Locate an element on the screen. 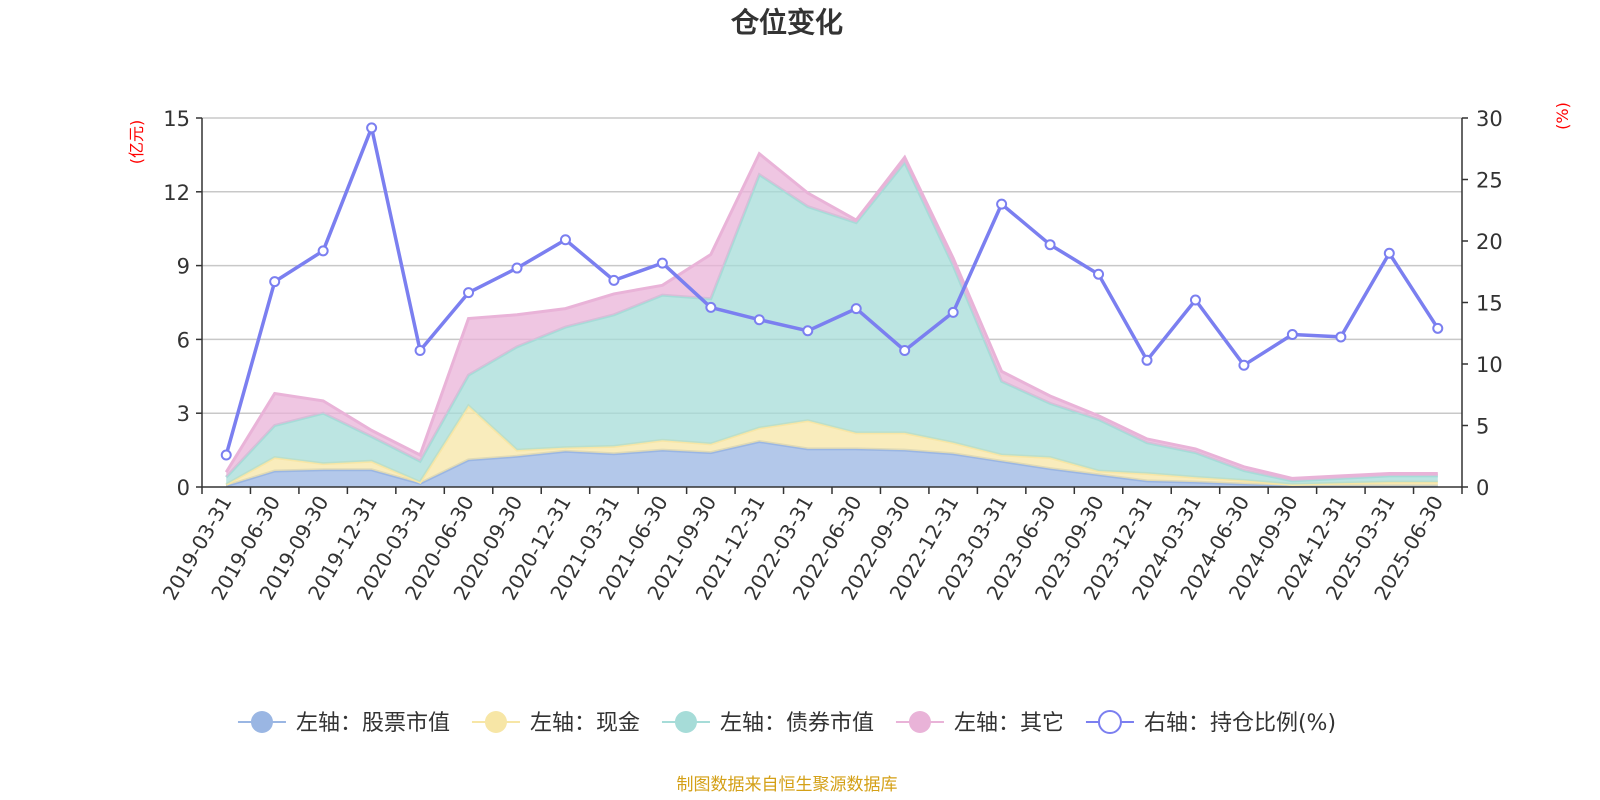  legend-label: 左轴：现金 is located at coordinates (585, 723).